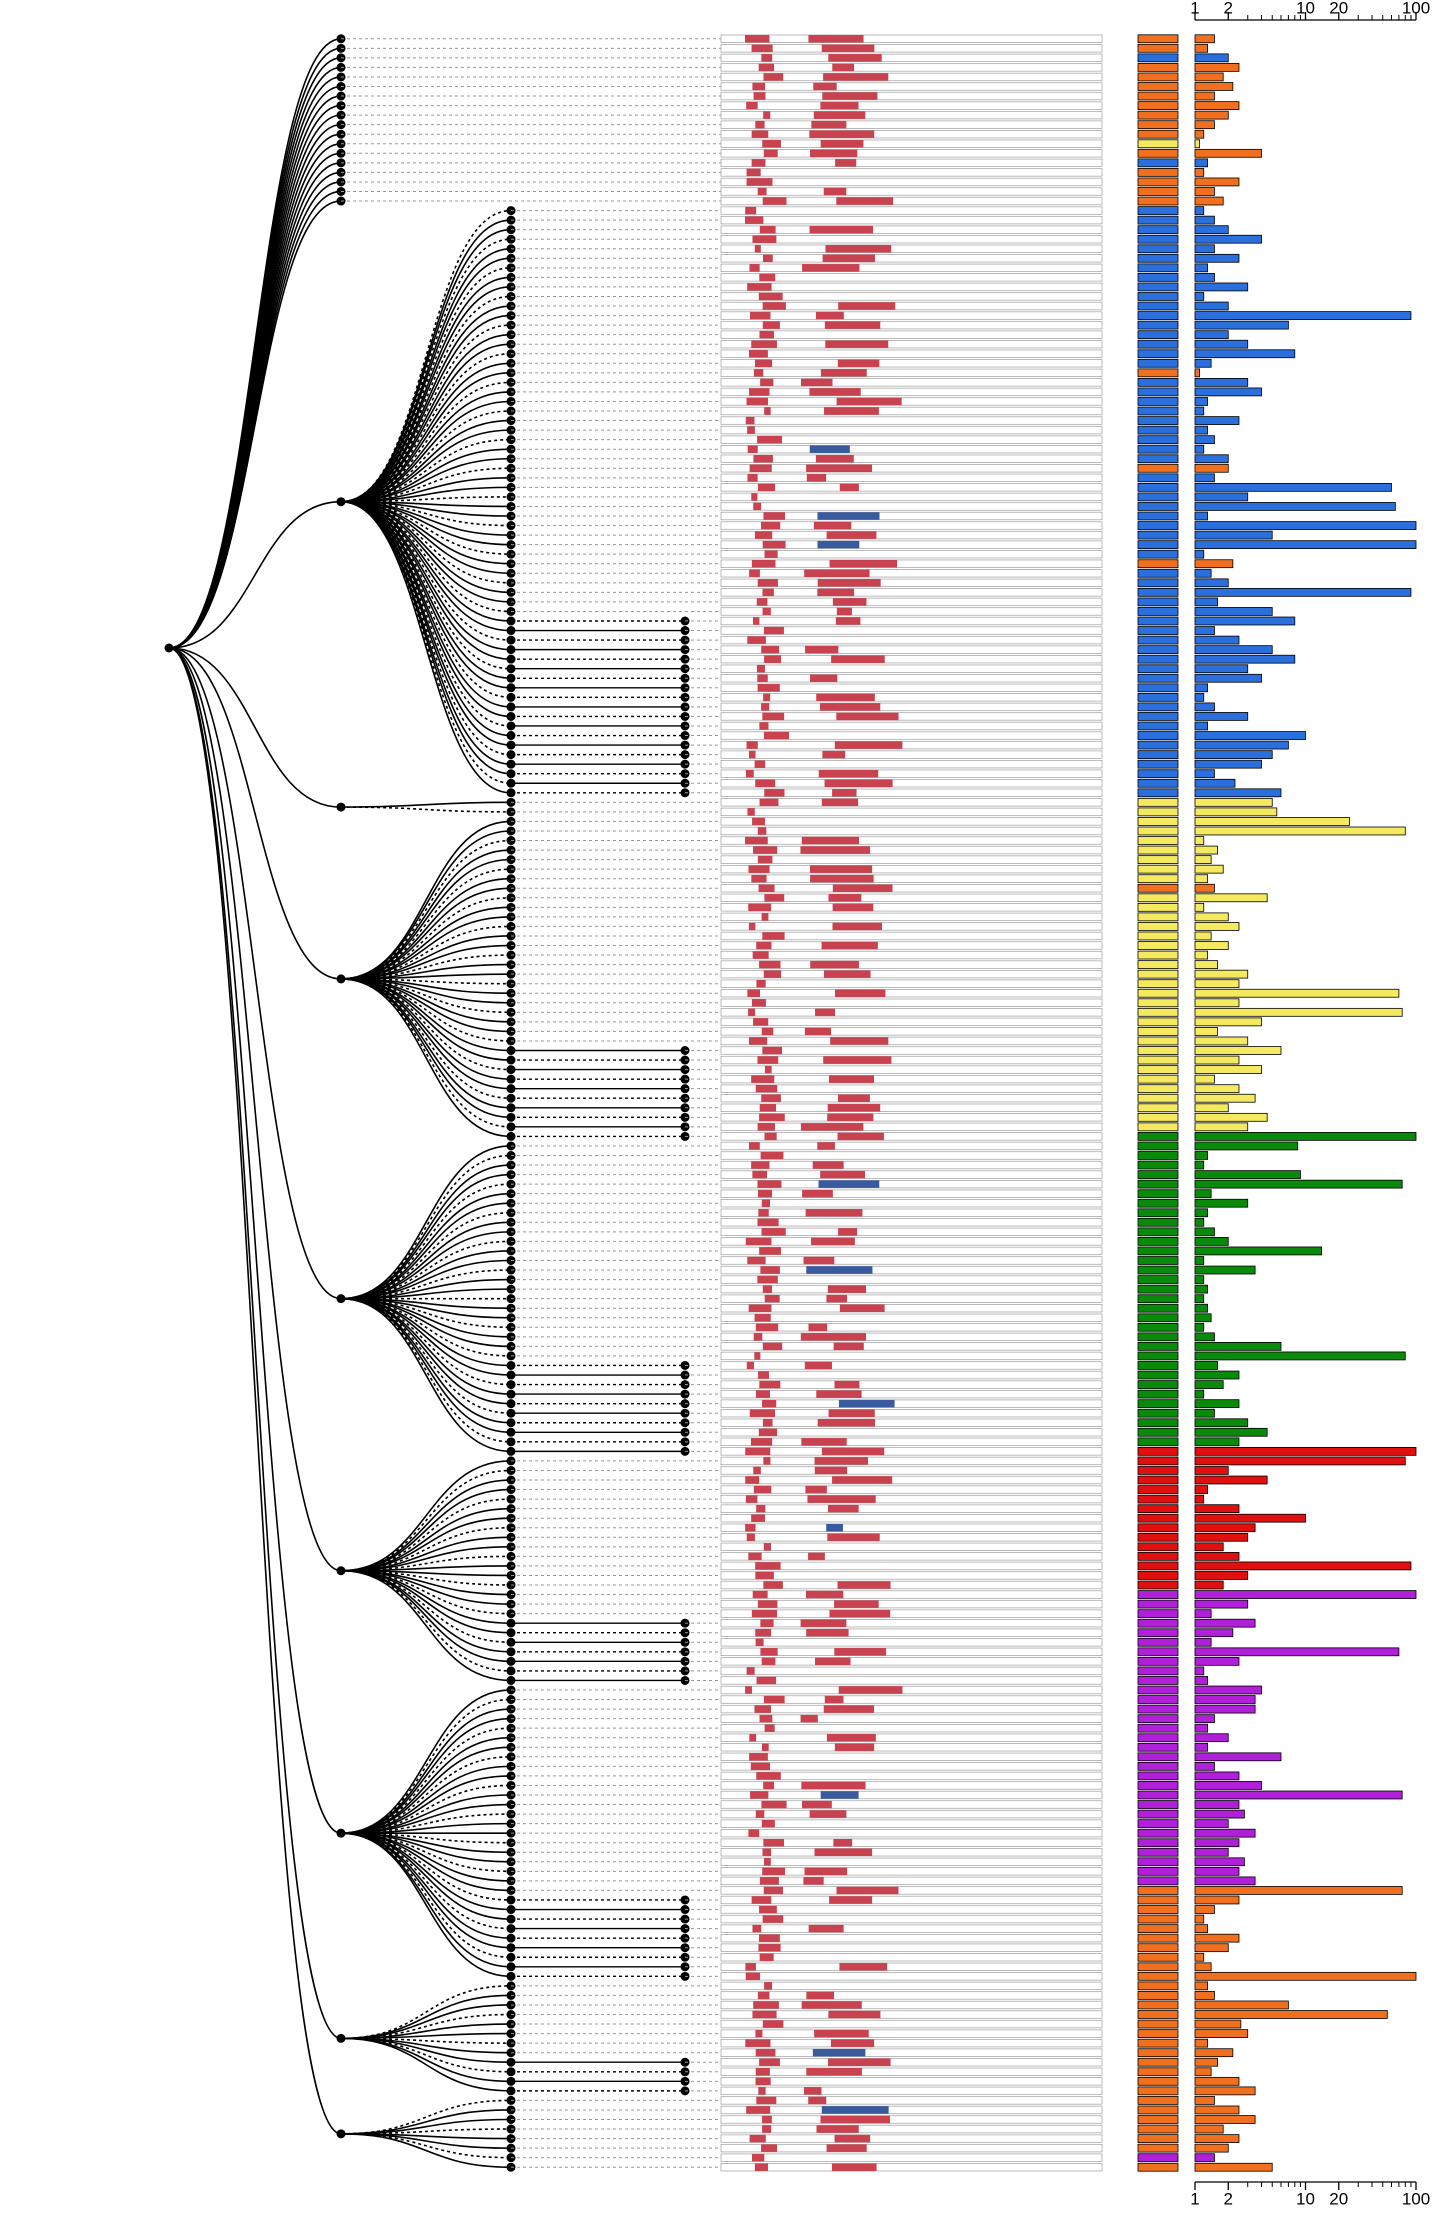 This screenshot has width=1440, height=2216. I want to click on x-tick-label: 20, so click(1338, 2198).